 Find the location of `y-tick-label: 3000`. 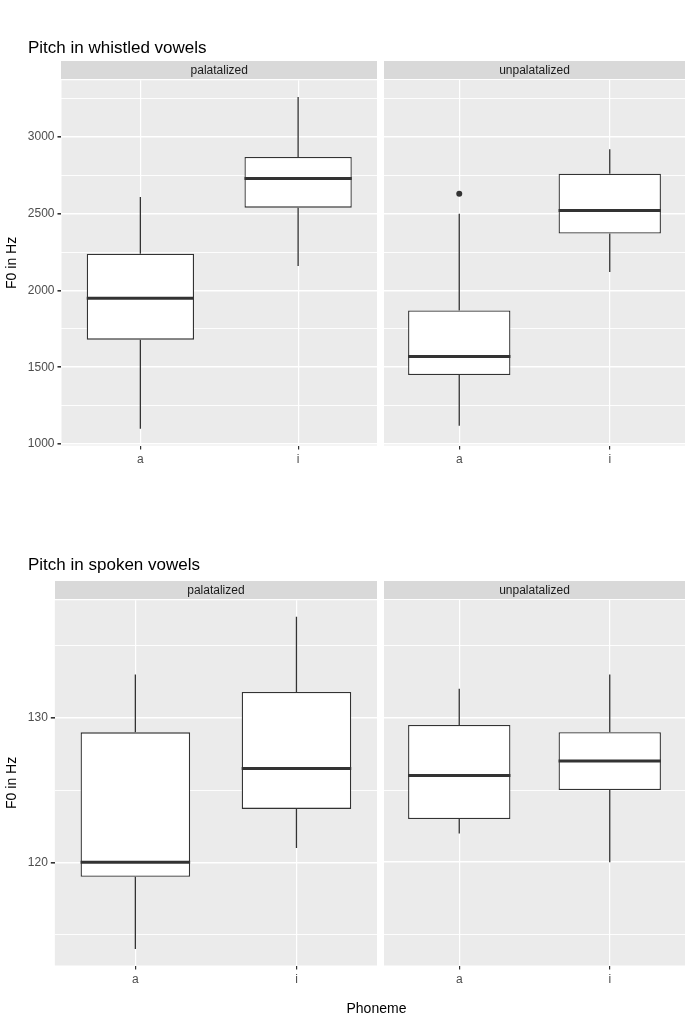

y-tick-label: 3000 is located at coordinates (41, 136).